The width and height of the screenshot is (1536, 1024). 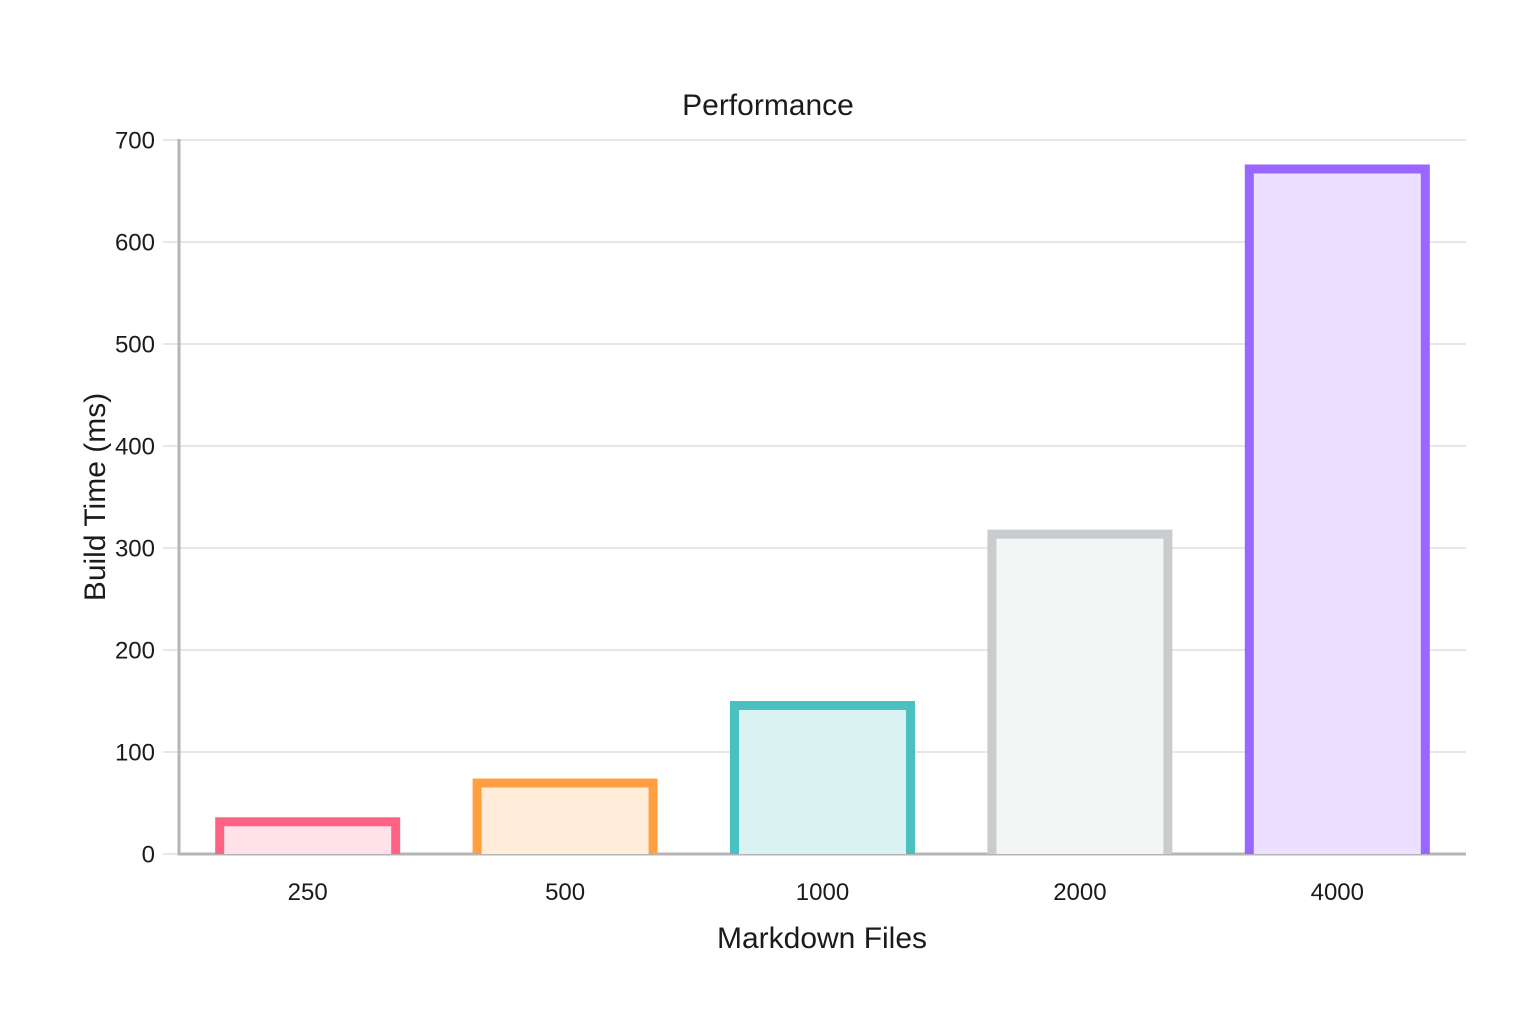 What do you see at coordinates (135, 651) in the screenshot?
I see `y-tick-label: 200` at bounding box center [135, 651].